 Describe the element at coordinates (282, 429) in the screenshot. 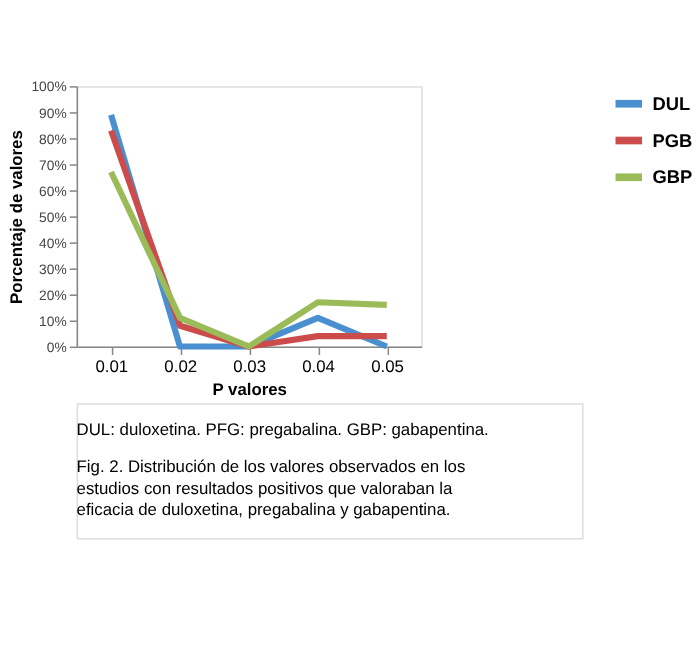

I see `text: DUL: duloxetina. PFG: pregabalina. GBP: gabapentina.` at that location.